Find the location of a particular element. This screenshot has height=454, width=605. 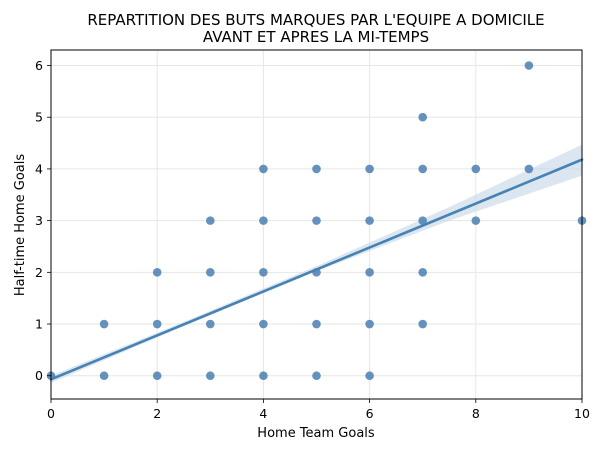

x-tick-label: 4 is located at coordinates (263, 413).